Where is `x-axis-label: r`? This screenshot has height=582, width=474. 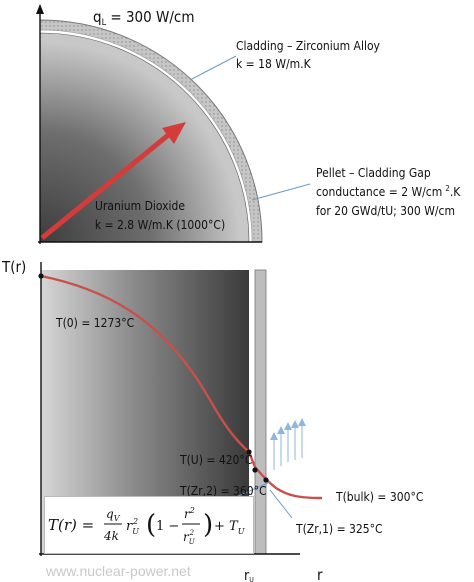
x-axis-label: r is located at coordinates (320, 574).